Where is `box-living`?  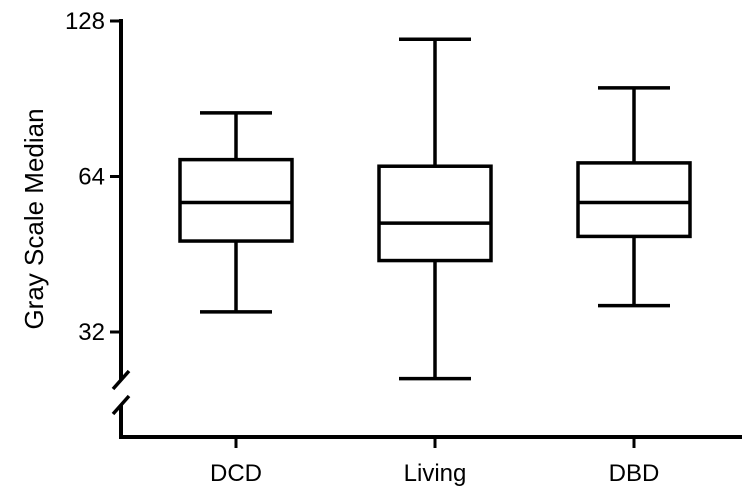
box-living is located at coordinates (435, 213).